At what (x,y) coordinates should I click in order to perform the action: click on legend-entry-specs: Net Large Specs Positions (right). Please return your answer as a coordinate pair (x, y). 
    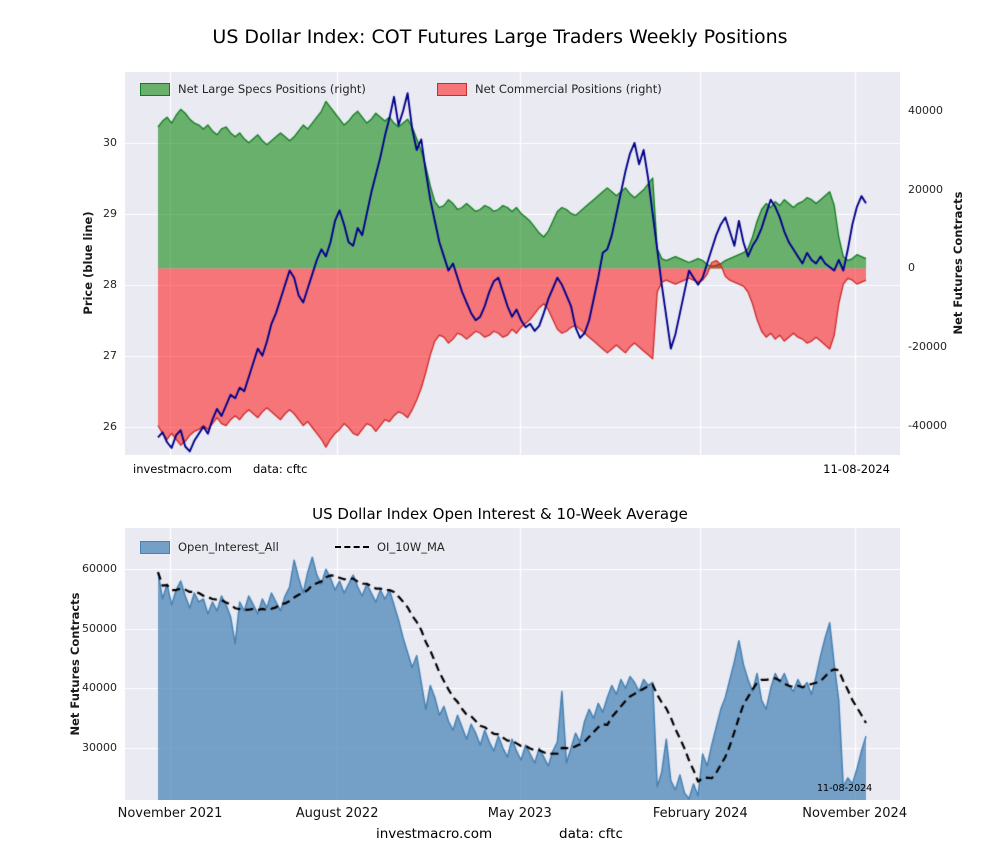
    Looking at the image, I should click on (253, 89).